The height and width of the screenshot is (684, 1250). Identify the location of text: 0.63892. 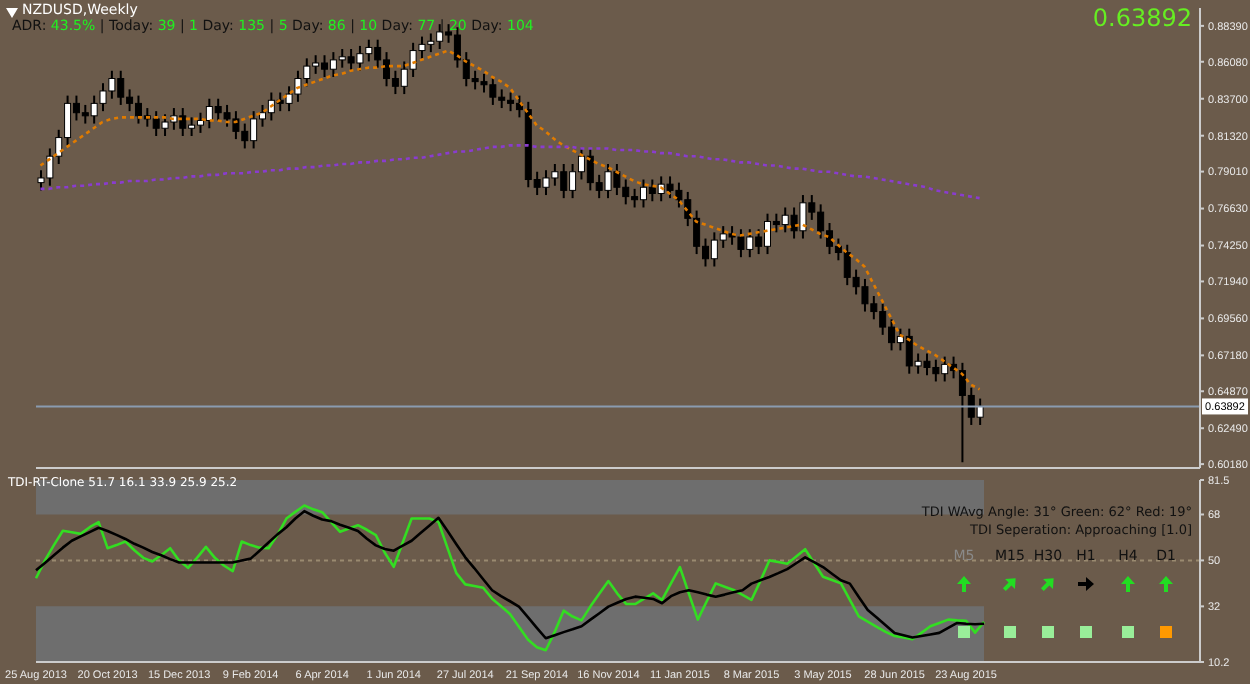
(1142, 18).